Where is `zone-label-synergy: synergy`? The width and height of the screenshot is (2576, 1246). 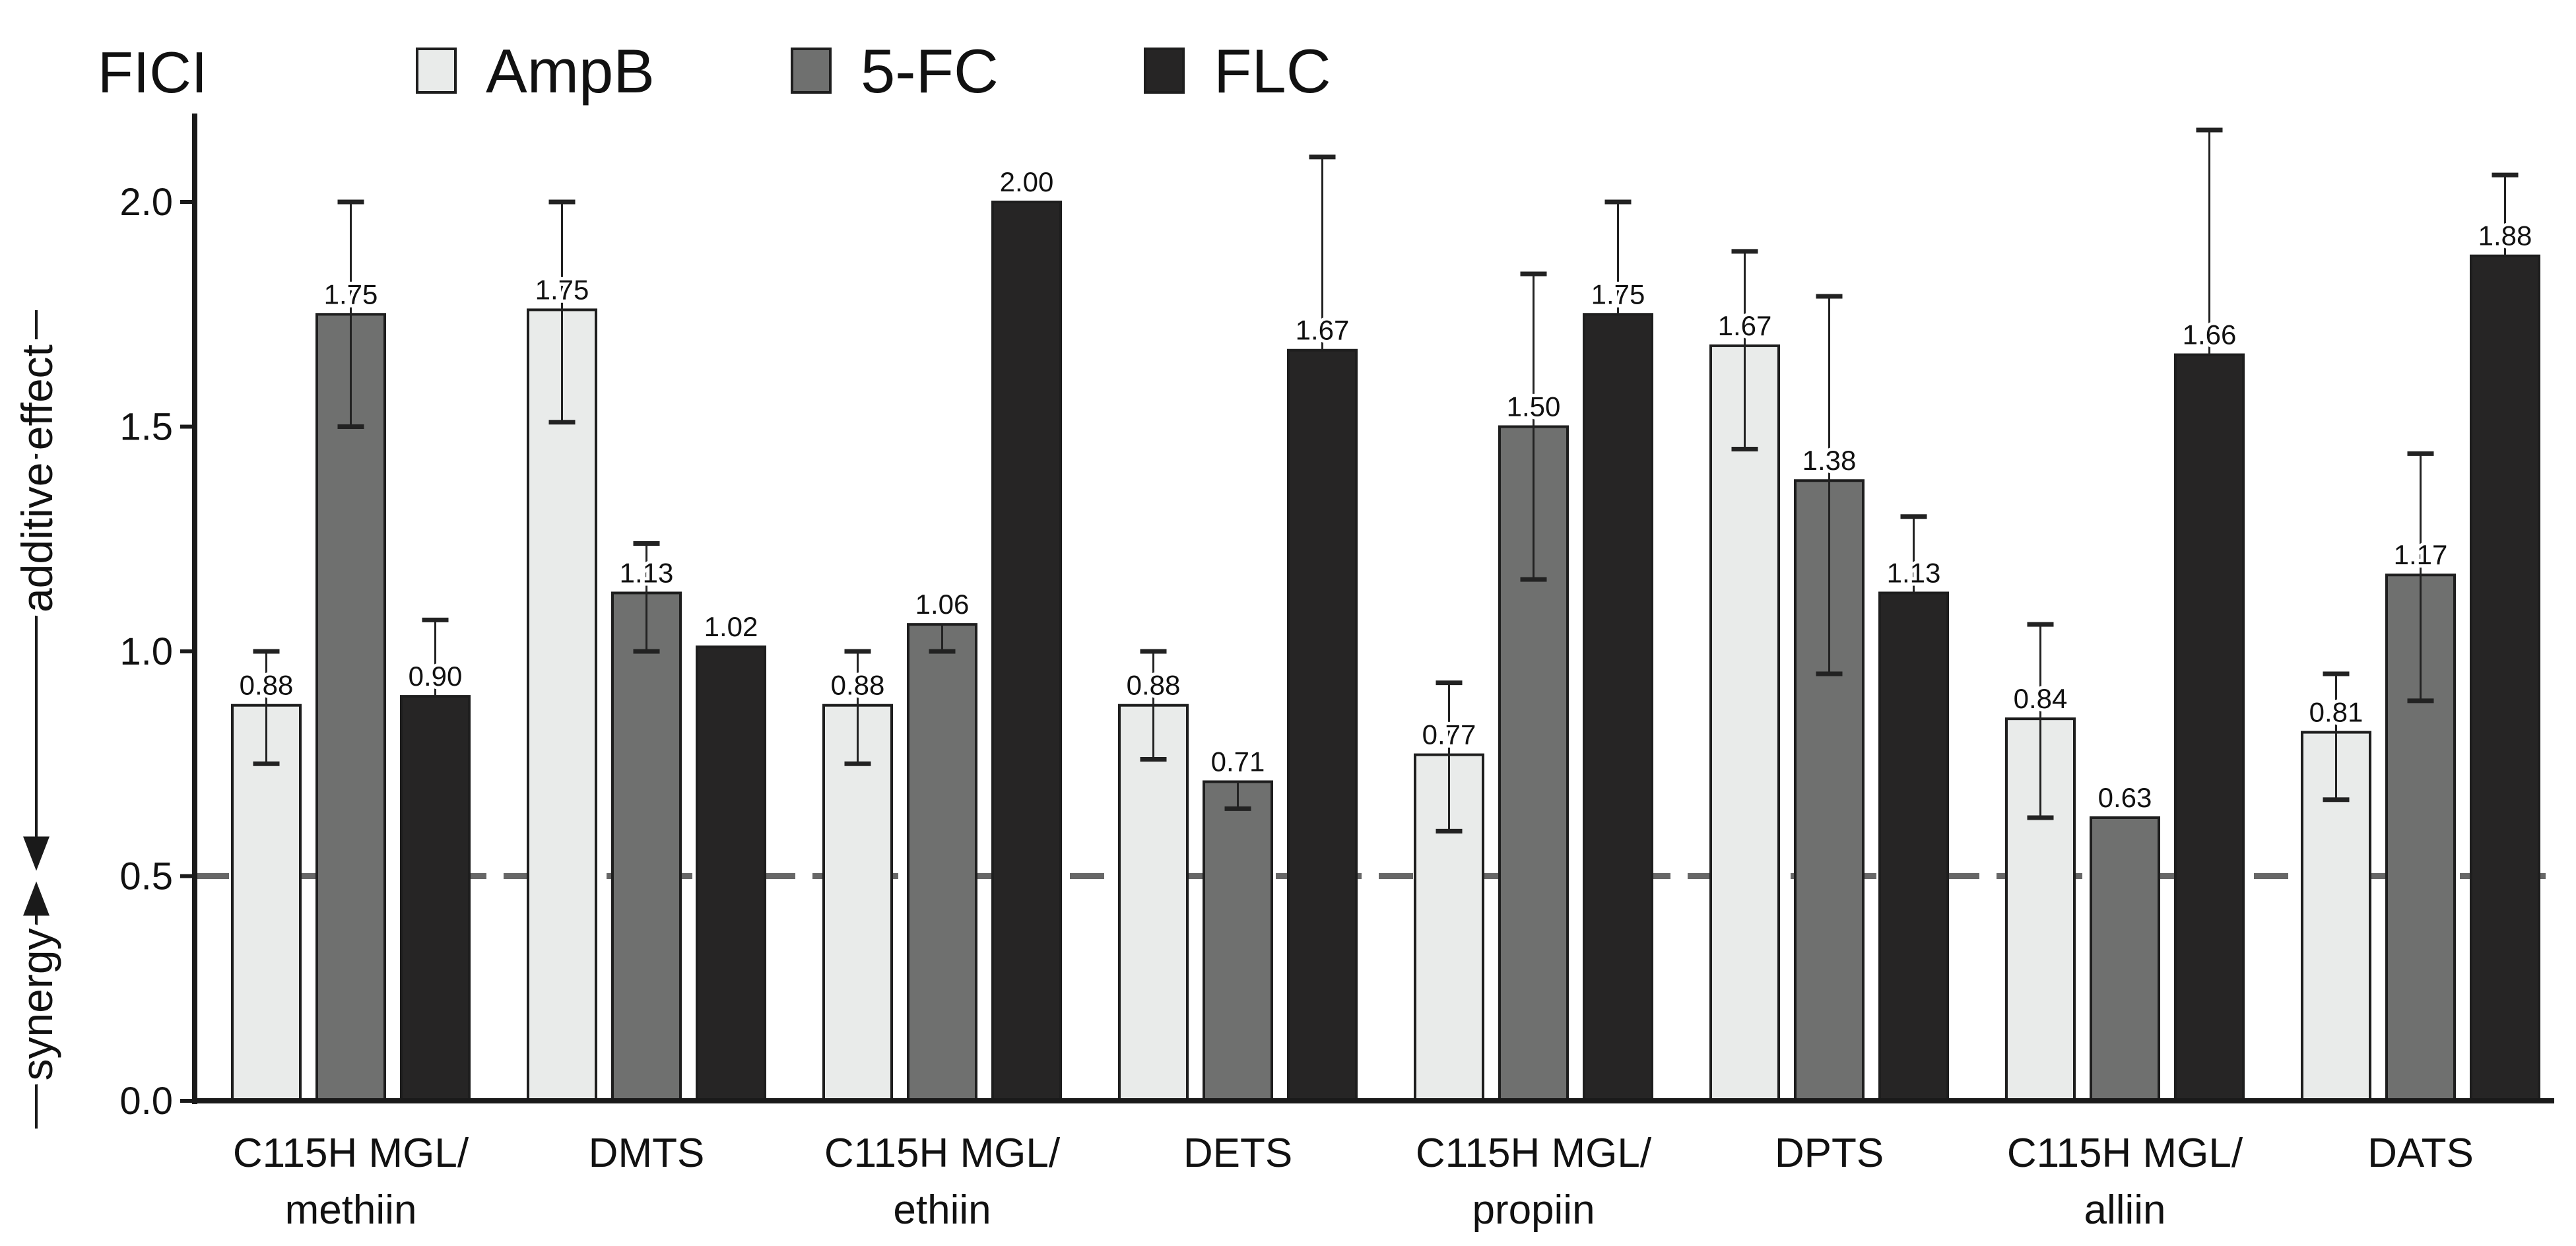
zone-label-synergy: synergy is located at coordinates (37, 1004).